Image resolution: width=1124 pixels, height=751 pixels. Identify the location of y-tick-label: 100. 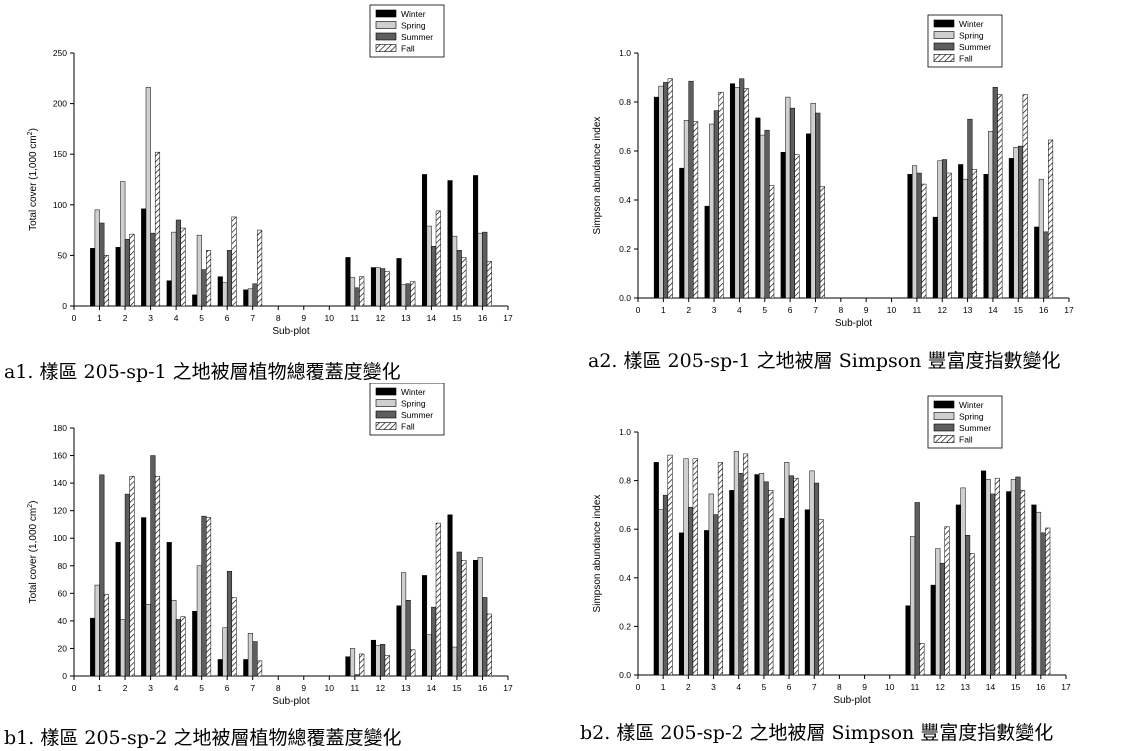
(60, 205).